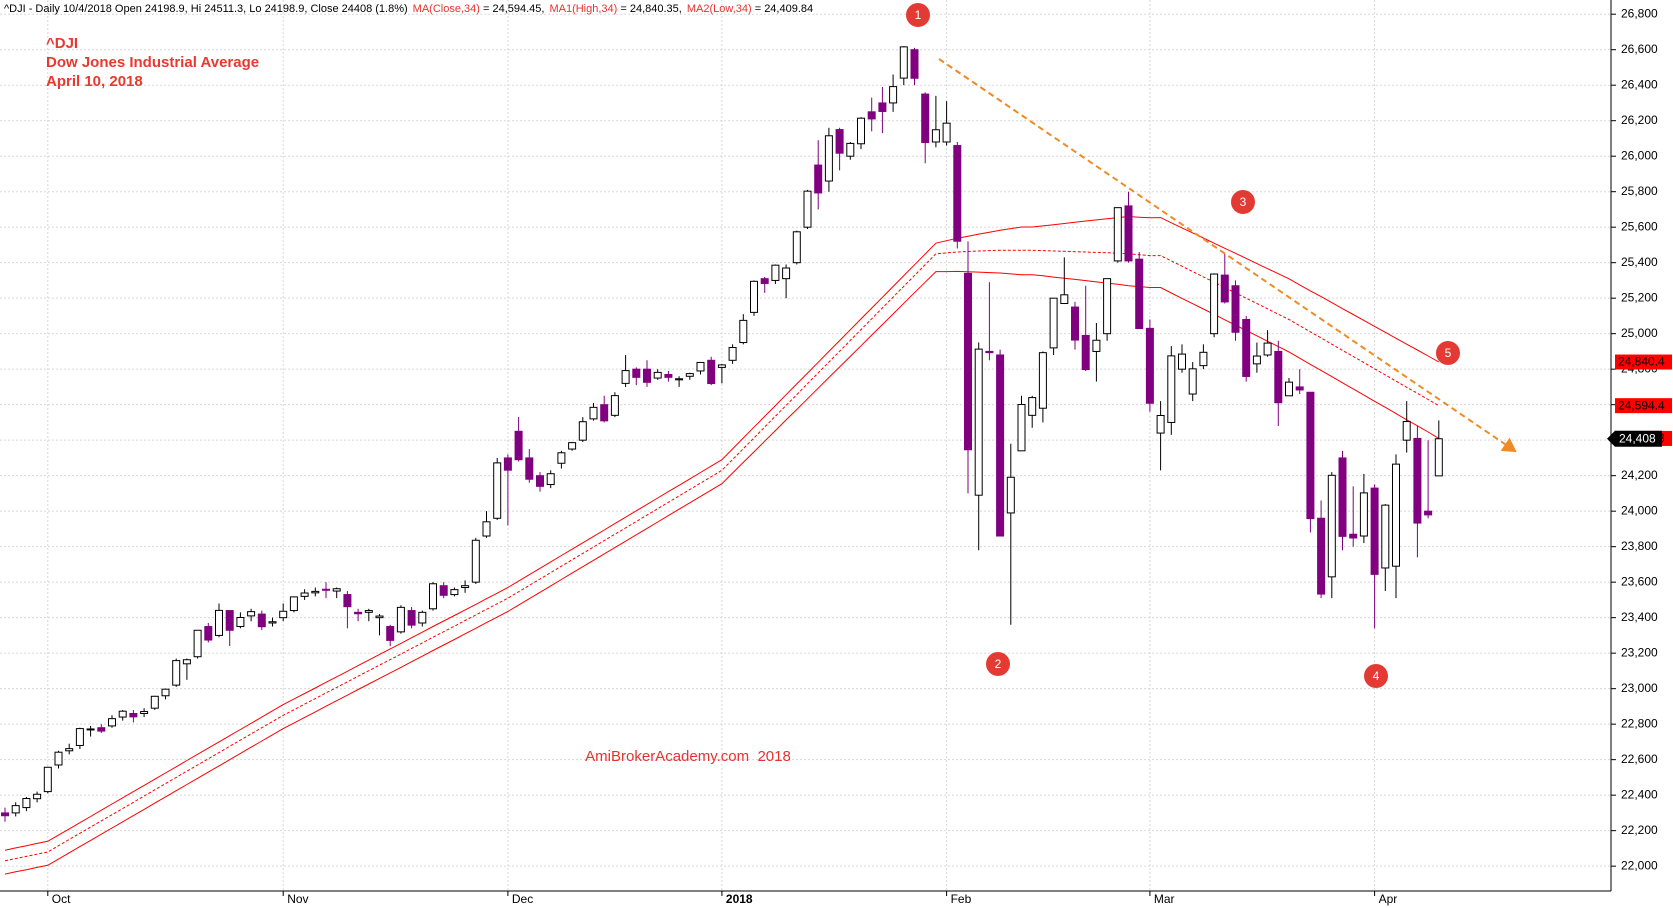 Image resolution: width=1673 pixels, height=908 pixels. Describe the element at coordinates (1639, 84) in the screenshot. I see `y-tick-label: 26,400` at that location.